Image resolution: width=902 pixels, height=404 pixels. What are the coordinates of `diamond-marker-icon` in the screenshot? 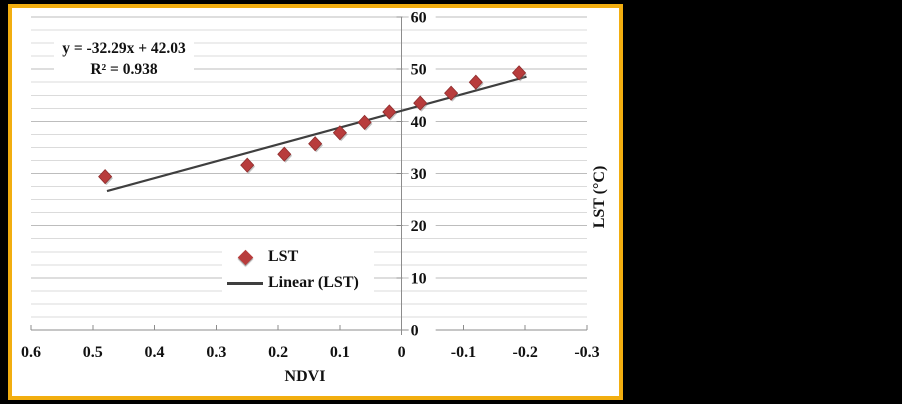 It's located at (245, 257).